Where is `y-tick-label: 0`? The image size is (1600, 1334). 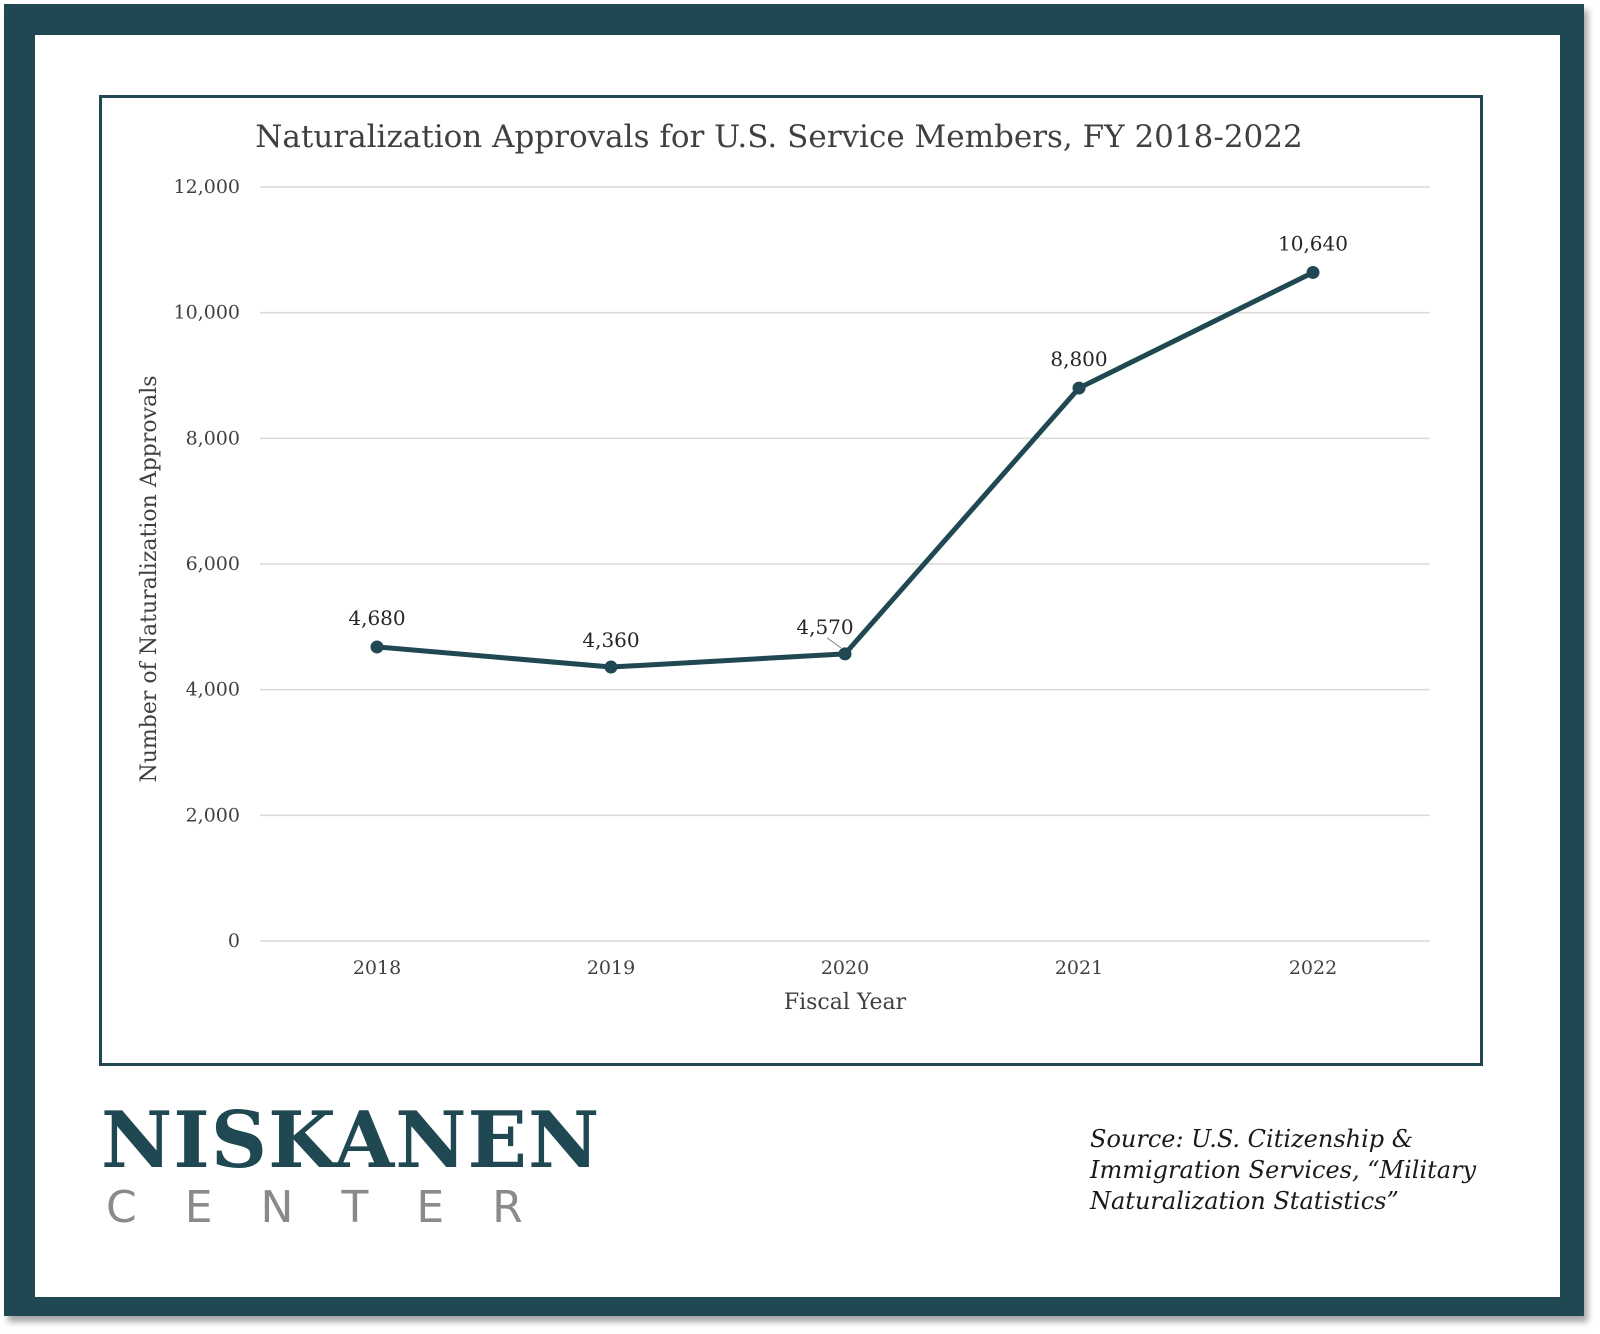
y-tick-label: 0 is located at coordinates (234, 941).